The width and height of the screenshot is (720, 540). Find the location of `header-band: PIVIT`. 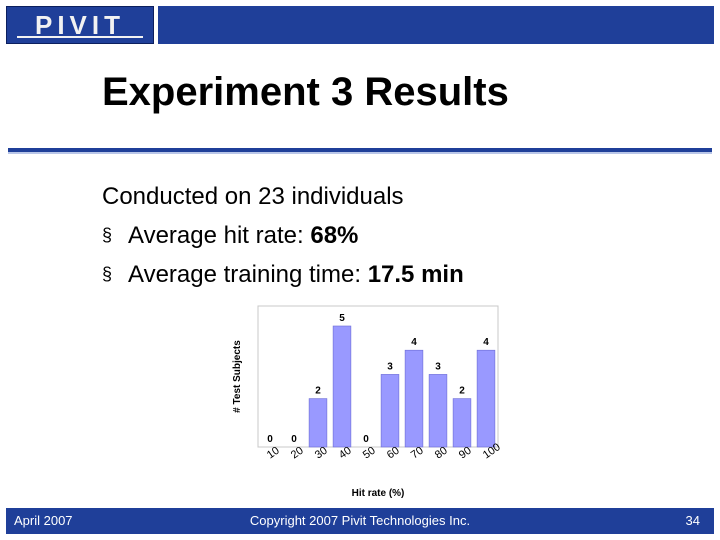

header-band: PIVIT is located at coordinates (360, 24).